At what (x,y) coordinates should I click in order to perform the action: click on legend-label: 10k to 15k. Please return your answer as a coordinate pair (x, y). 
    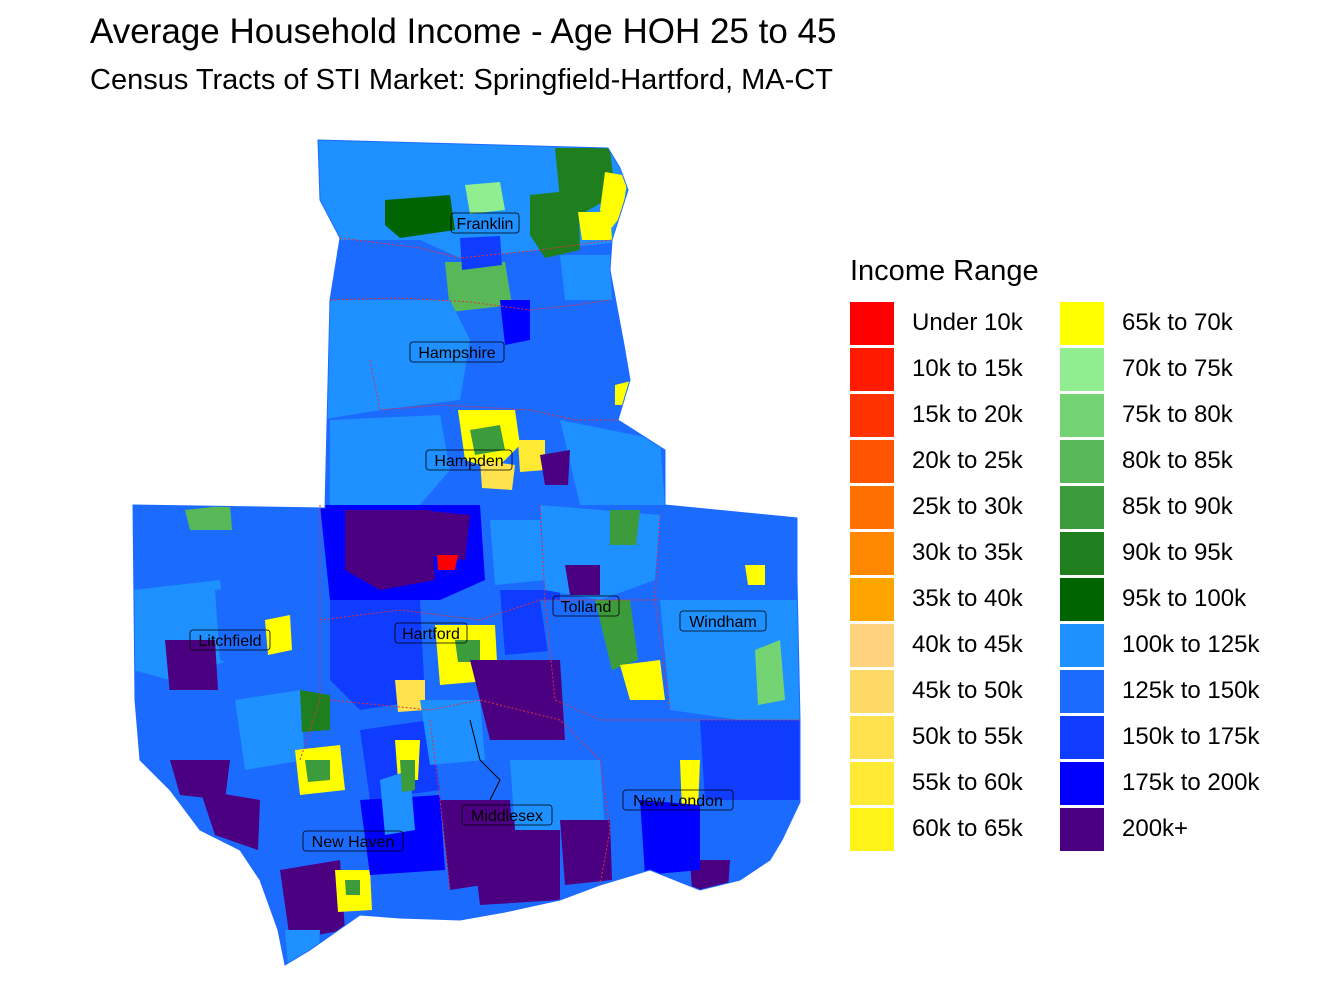
    Looking at the image, I should click on (967, 368).